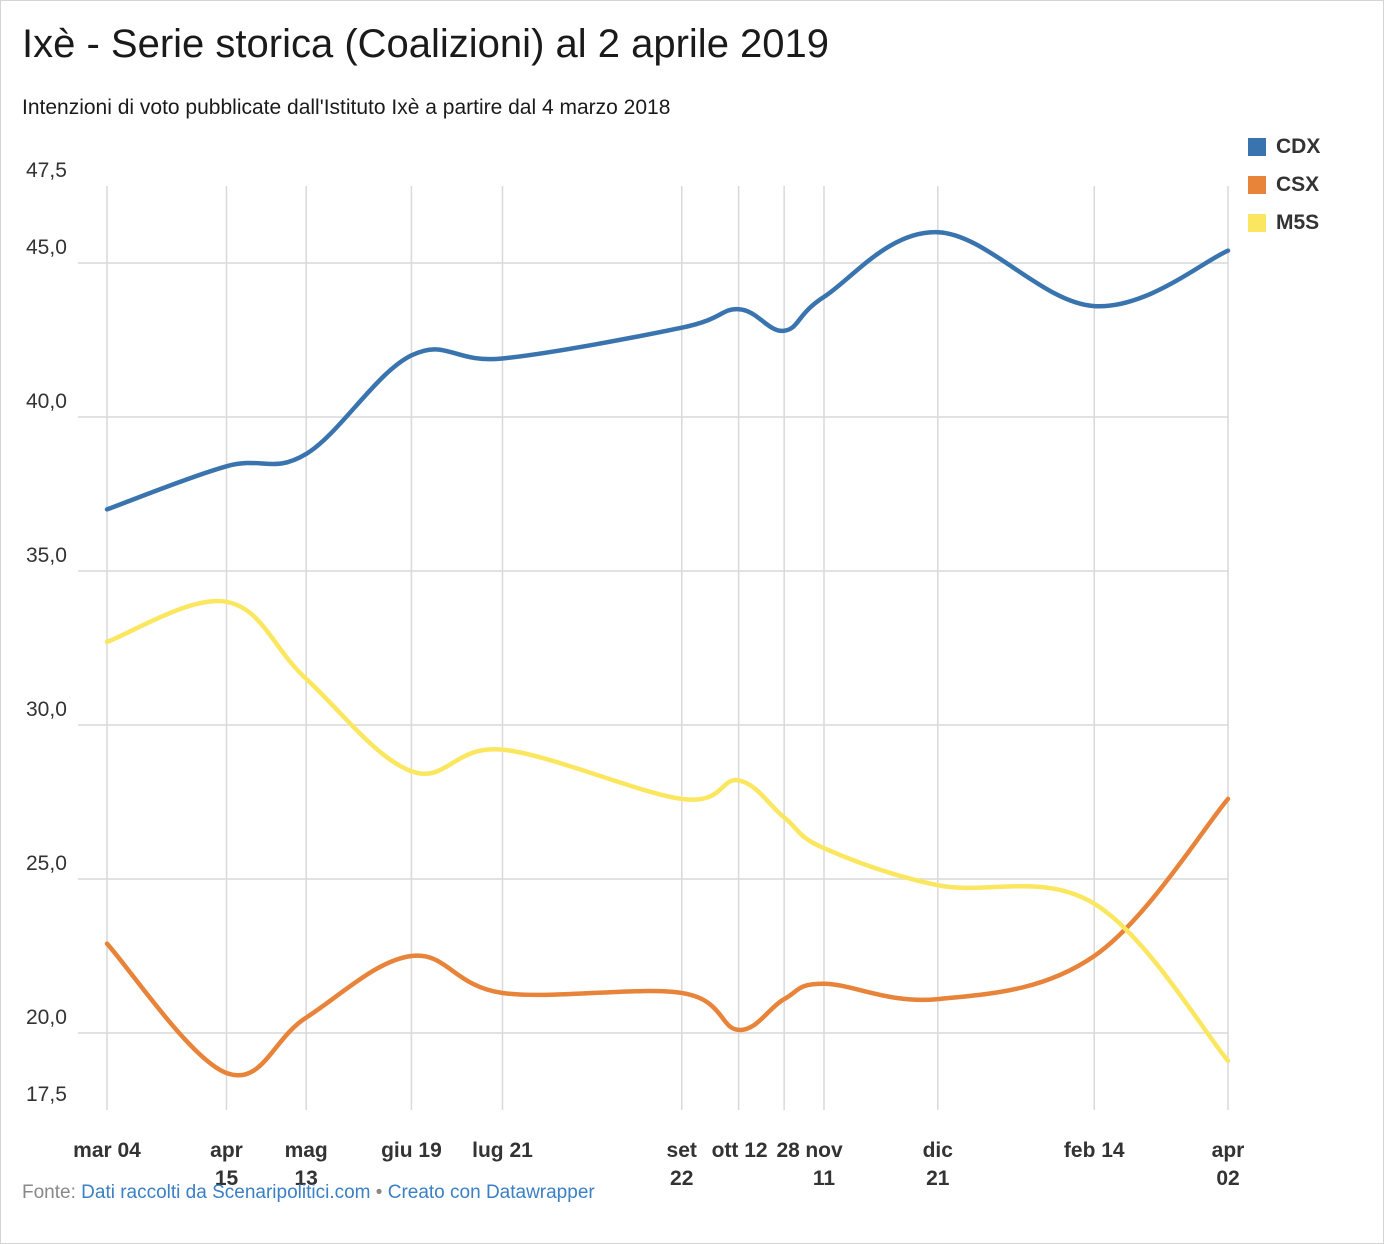 This screenshot has height=1244, width=1384. What do you see at coordinates (1298, 184) in the screenshot?
I see `legend-label-csx: CSX` at bounding box center [1298, 184].